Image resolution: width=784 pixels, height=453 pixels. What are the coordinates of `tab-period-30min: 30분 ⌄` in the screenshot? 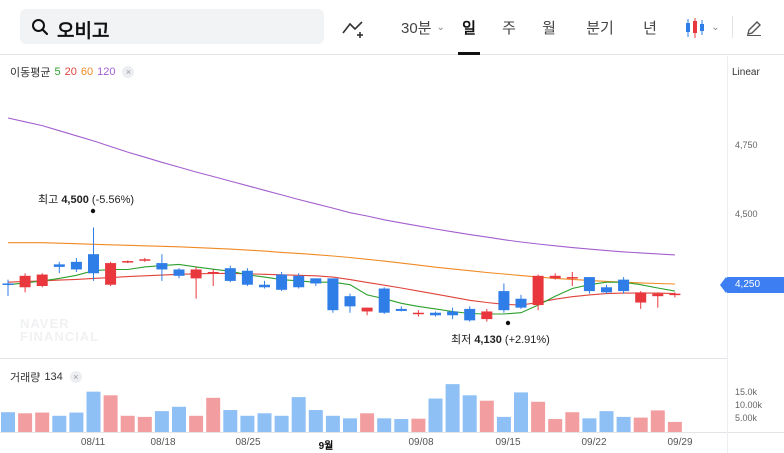 It's located at (423, 28).